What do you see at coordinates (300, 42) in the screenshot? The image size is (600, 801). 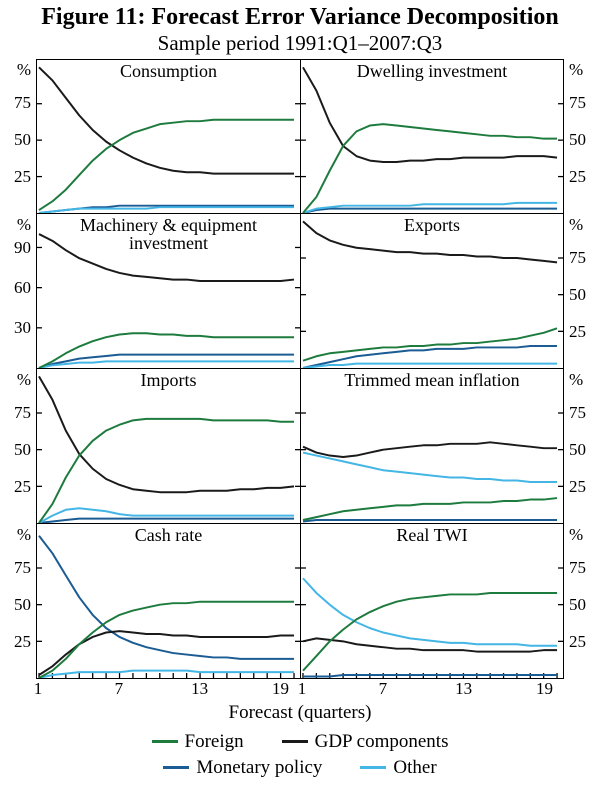 I see `figure-subtitle: Sample period 1991:Q1–2007:Q3` at bounding box center [300, 42].